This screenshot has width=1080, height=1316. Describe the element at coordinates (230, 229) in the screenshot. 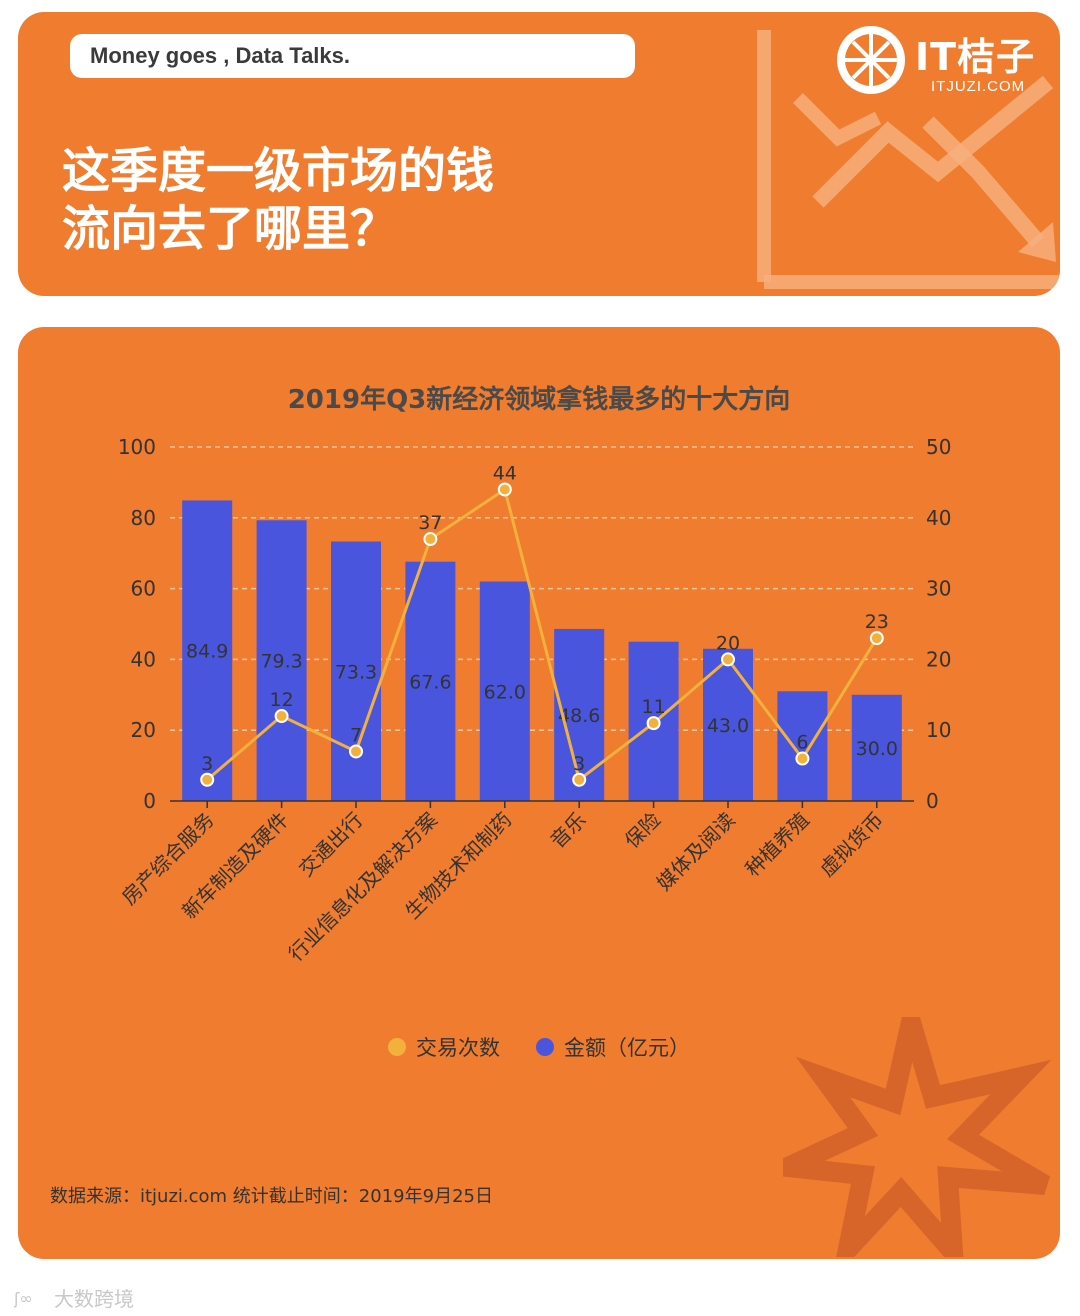

I see `headline-line-2: 流向去了哪里？` at that location.